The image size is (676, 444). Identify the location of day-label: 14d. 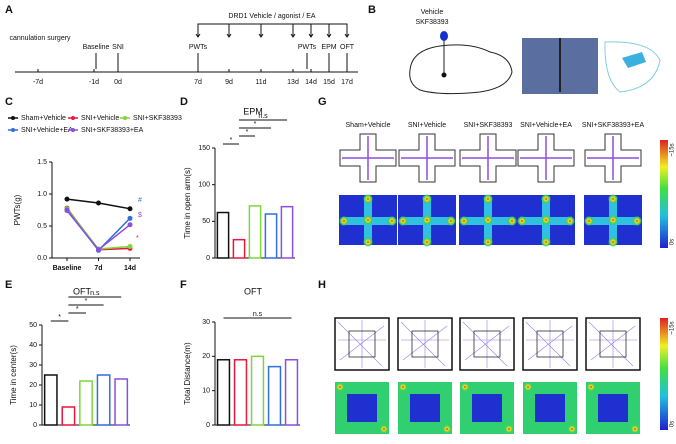
(311, 82).